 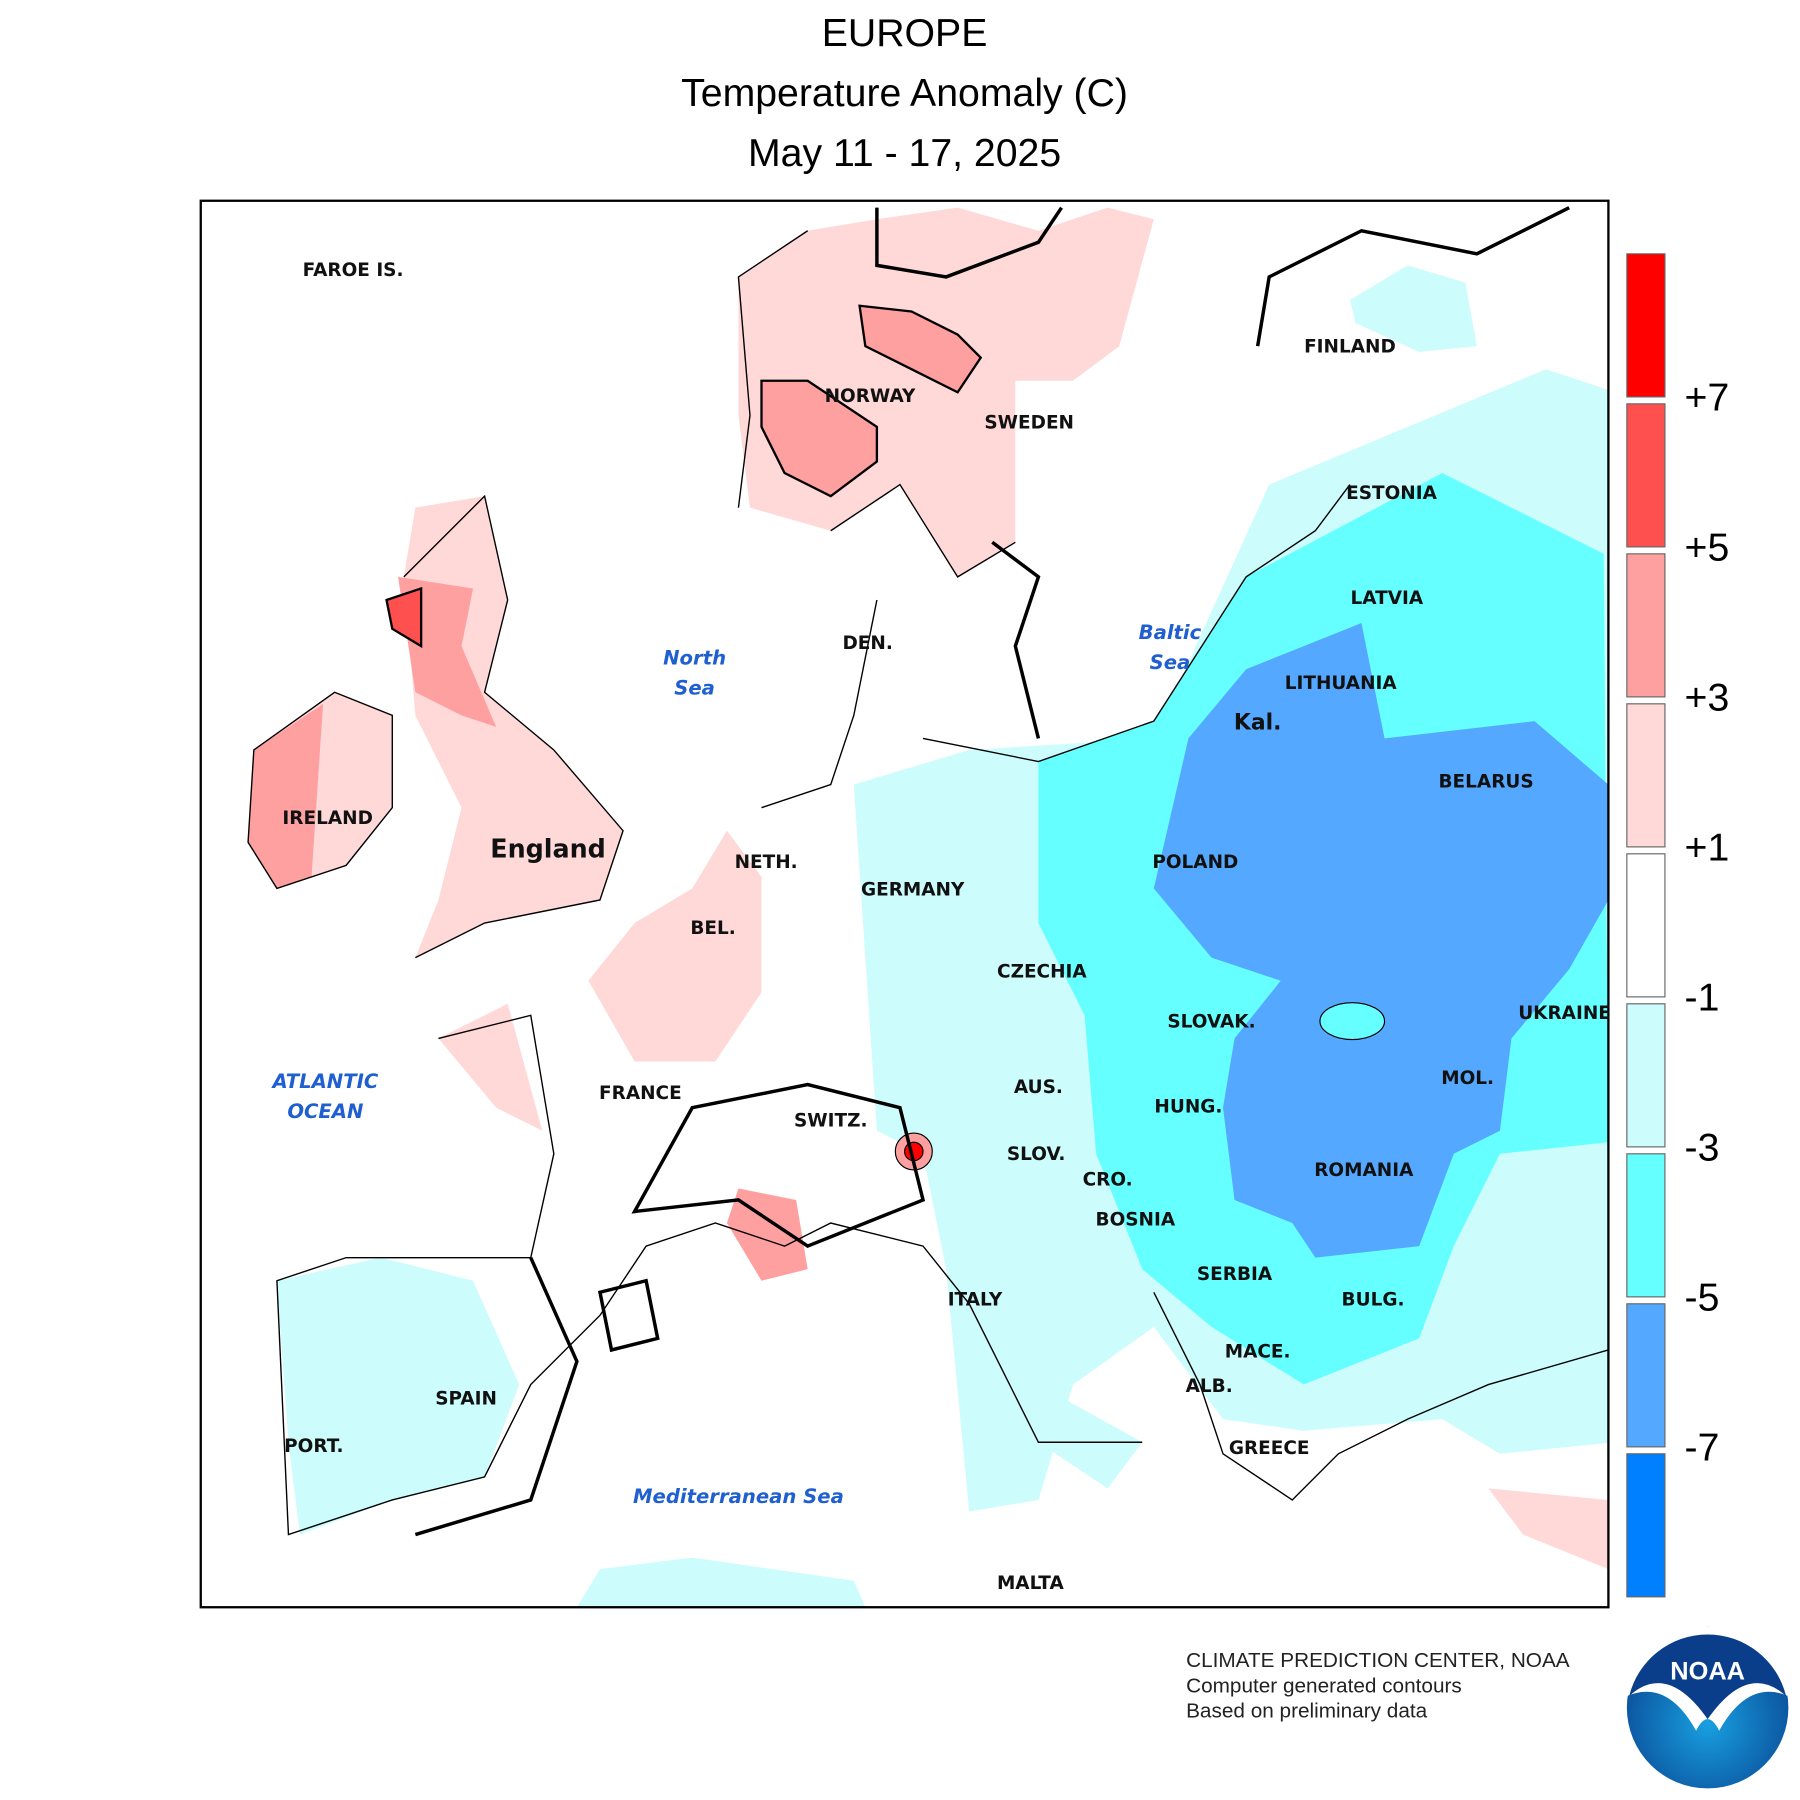 I want to click on water-label: ATLANTIC, so click(x=324, y=1081).